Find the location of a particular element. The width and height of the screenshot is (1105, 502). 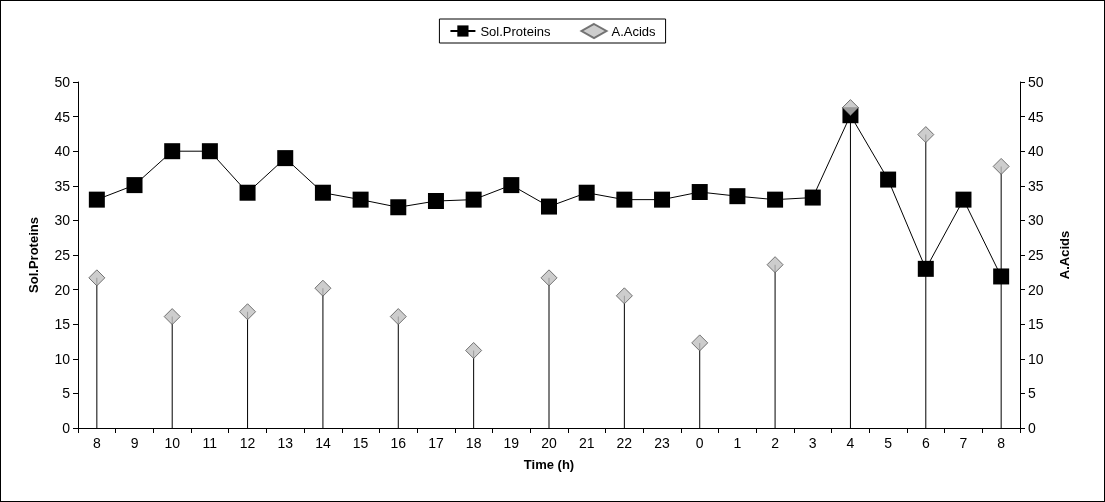

x-tick-label: 17 is located at coordinates (436, 443).